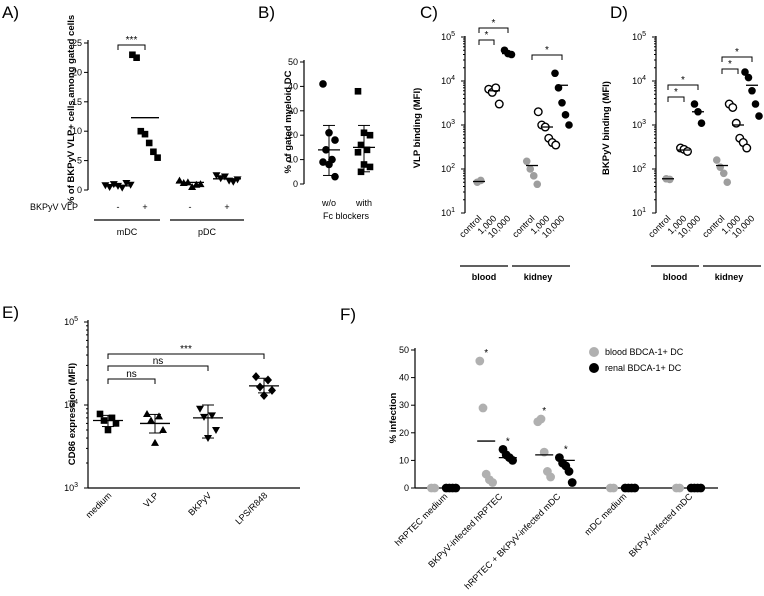 This screenshot has height=596, width=764. I want to click on panel-a-points, so click(171, 121).